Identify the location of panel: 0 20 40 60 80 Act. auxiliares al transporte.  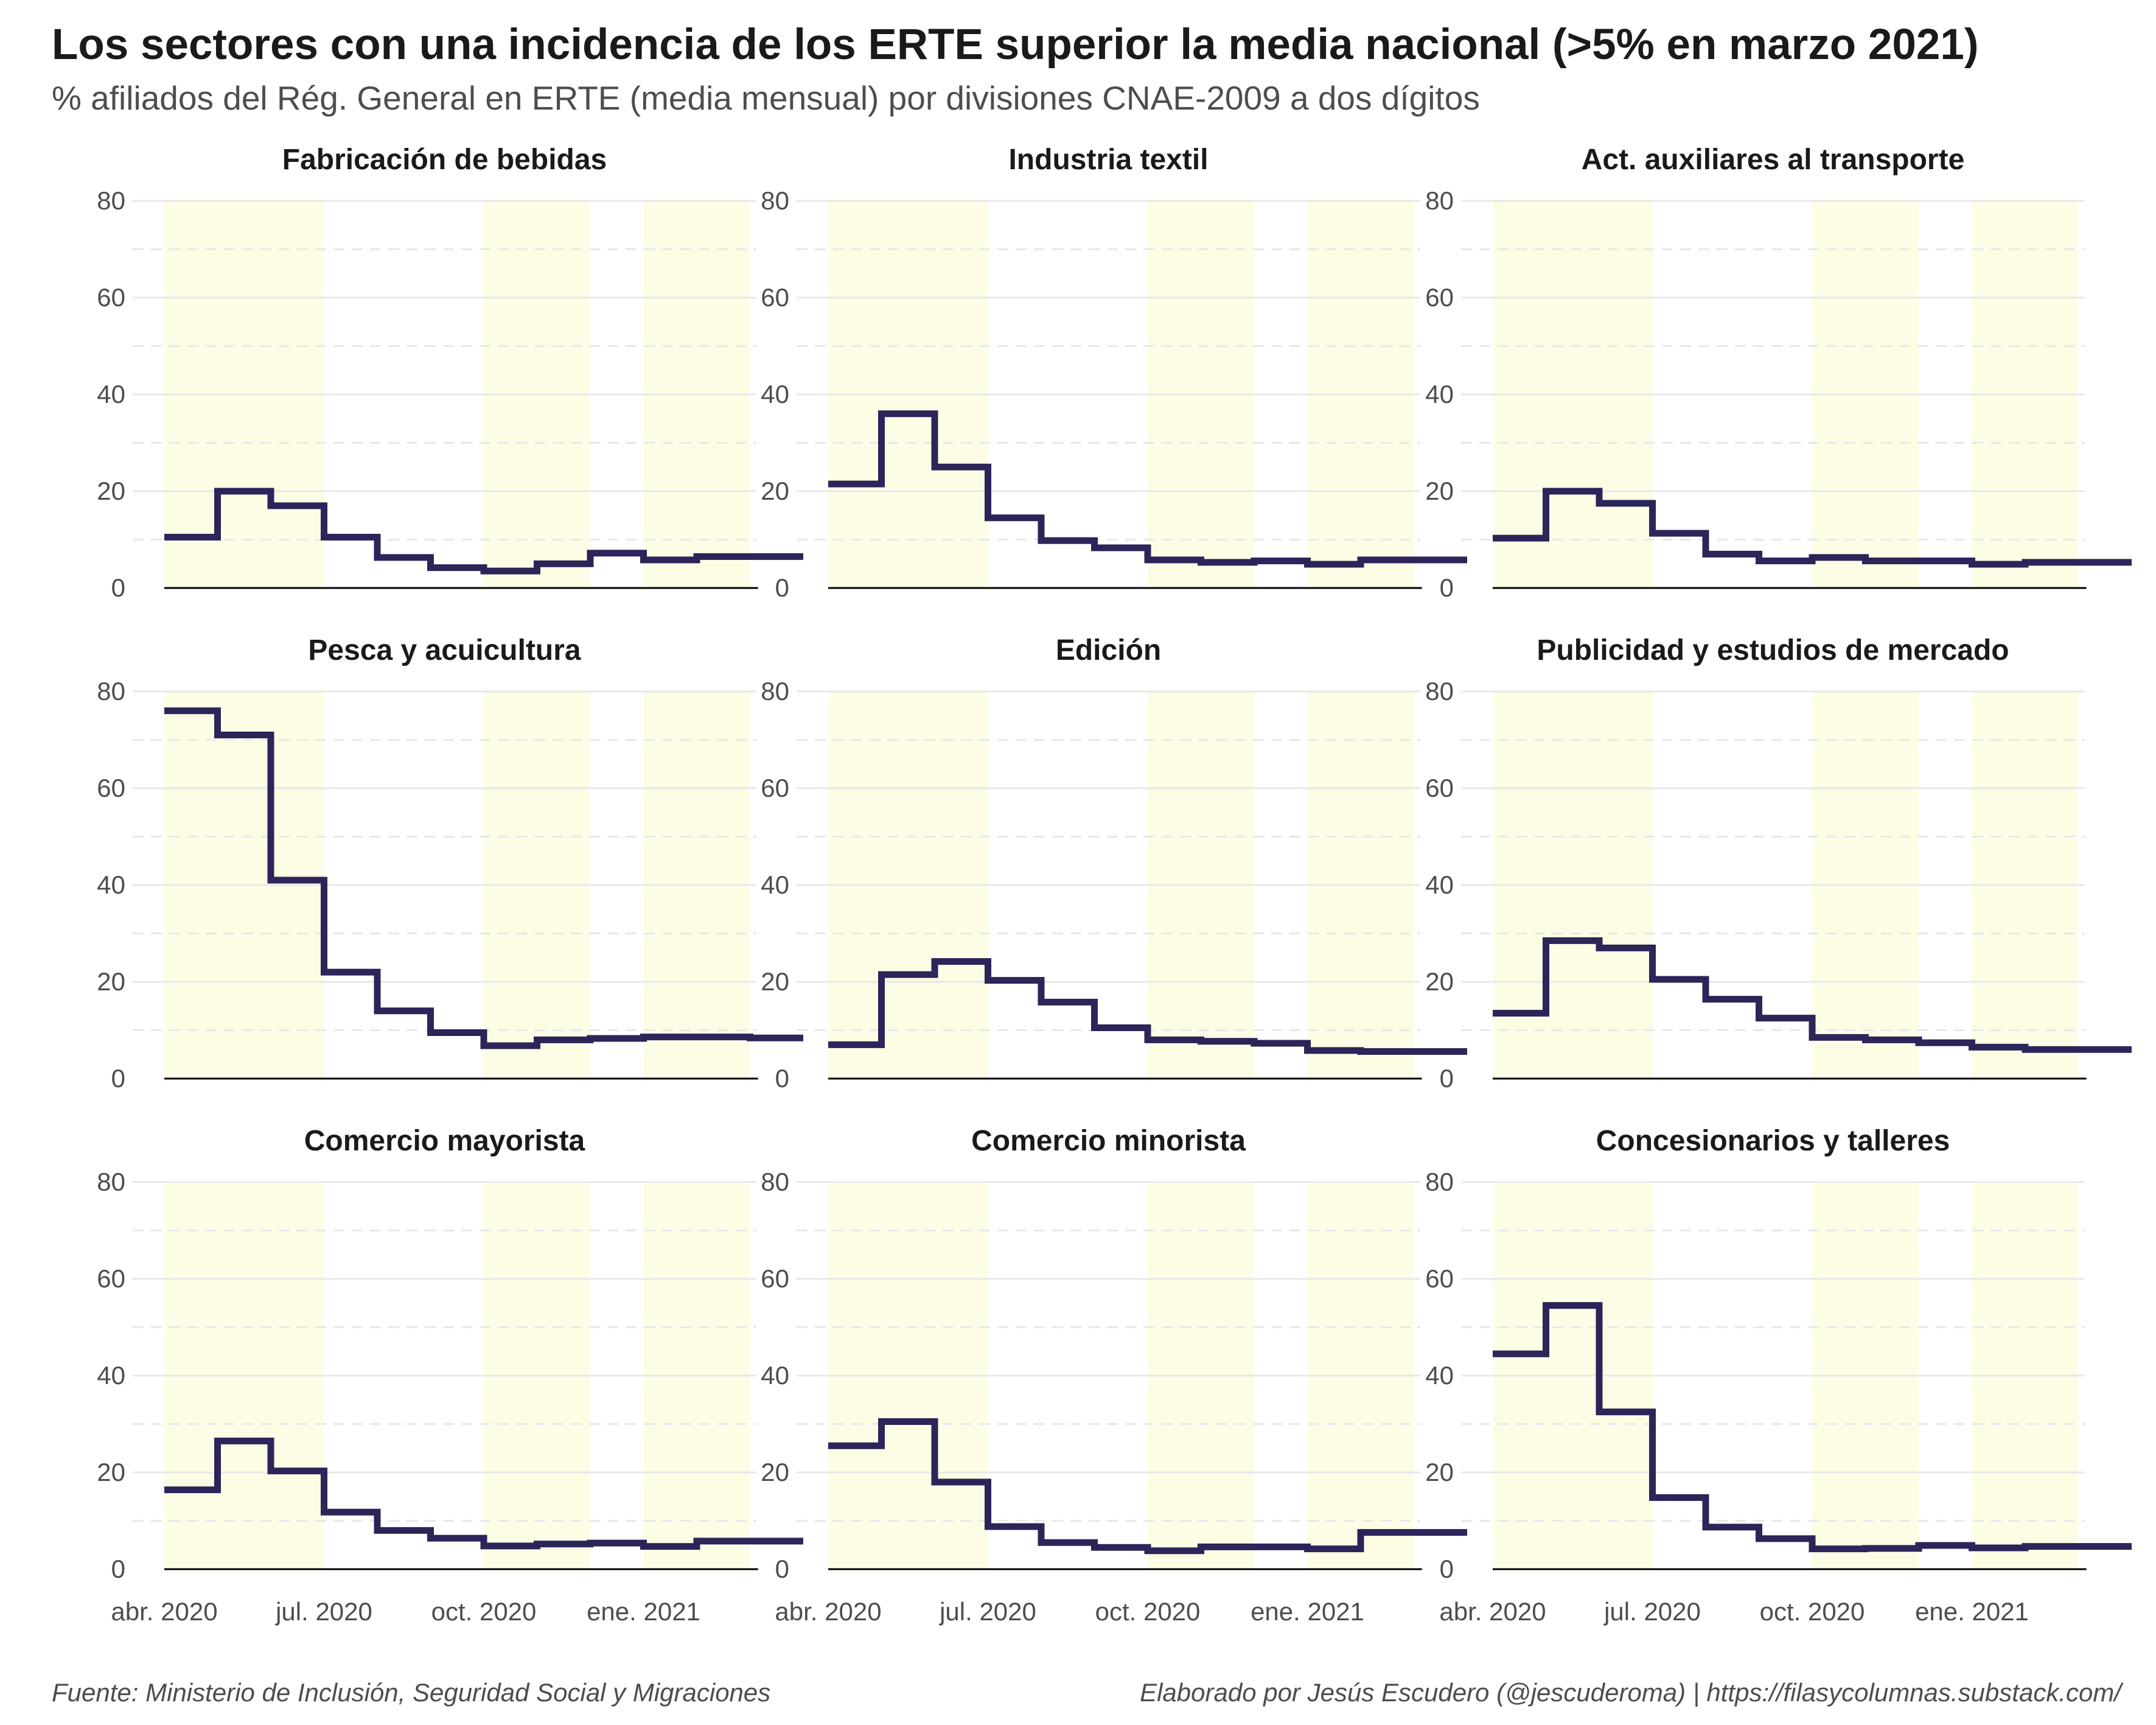
(1779, 373).